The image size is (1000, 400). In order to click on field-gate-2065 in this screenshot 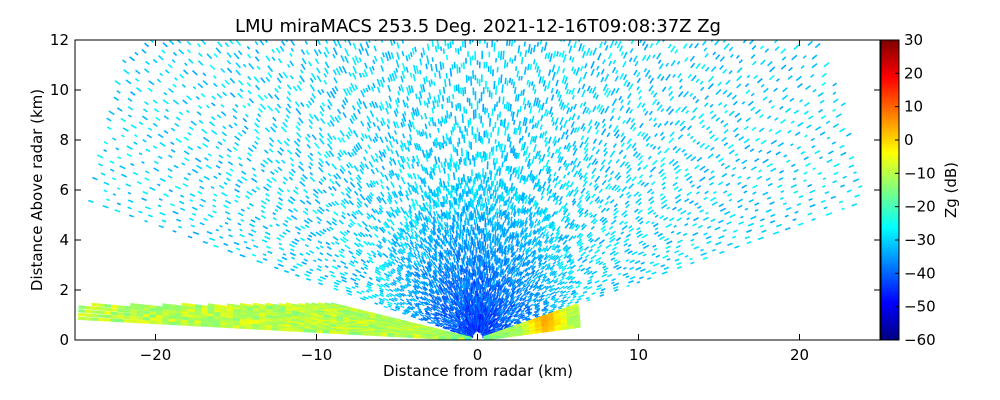, I will do `click(542, 49)`.